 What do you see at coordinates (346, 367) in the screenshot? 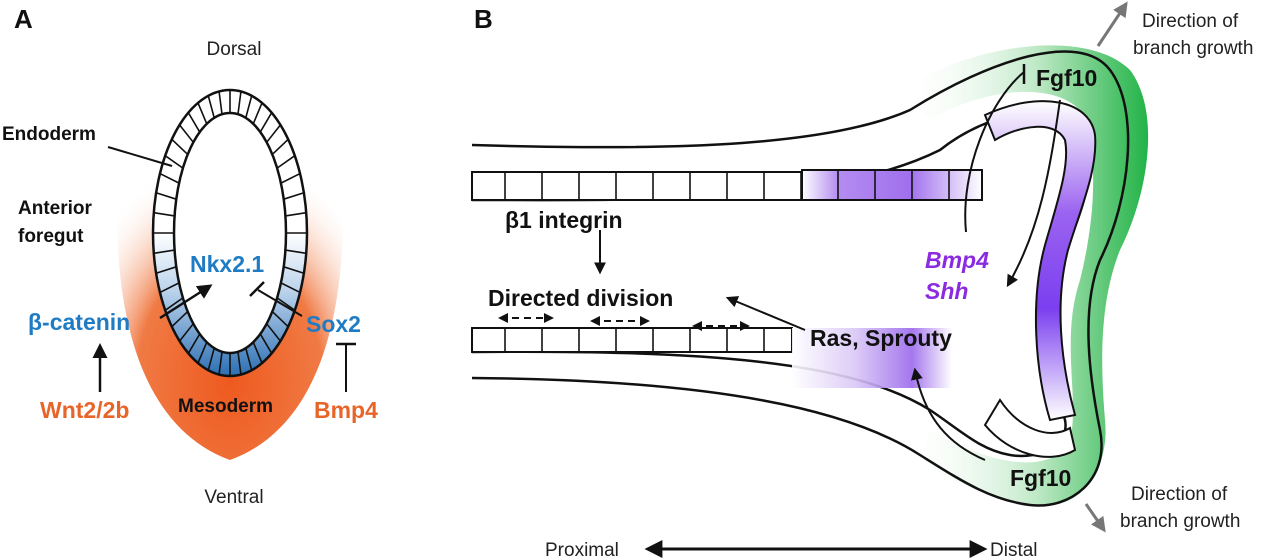
I see `bmp4-inhibits-sox2` at bounding box center [346, 367].